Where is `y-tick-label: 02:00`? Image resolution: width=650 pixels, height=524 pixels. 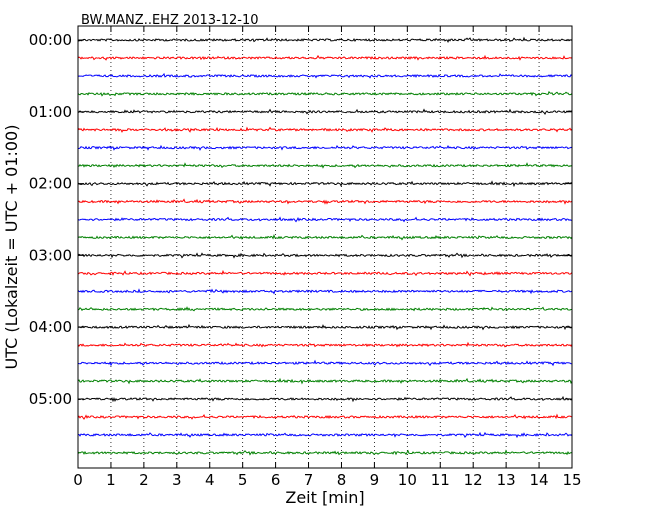
y-tick-label: 02:00 is located at coordinates (50, 184).